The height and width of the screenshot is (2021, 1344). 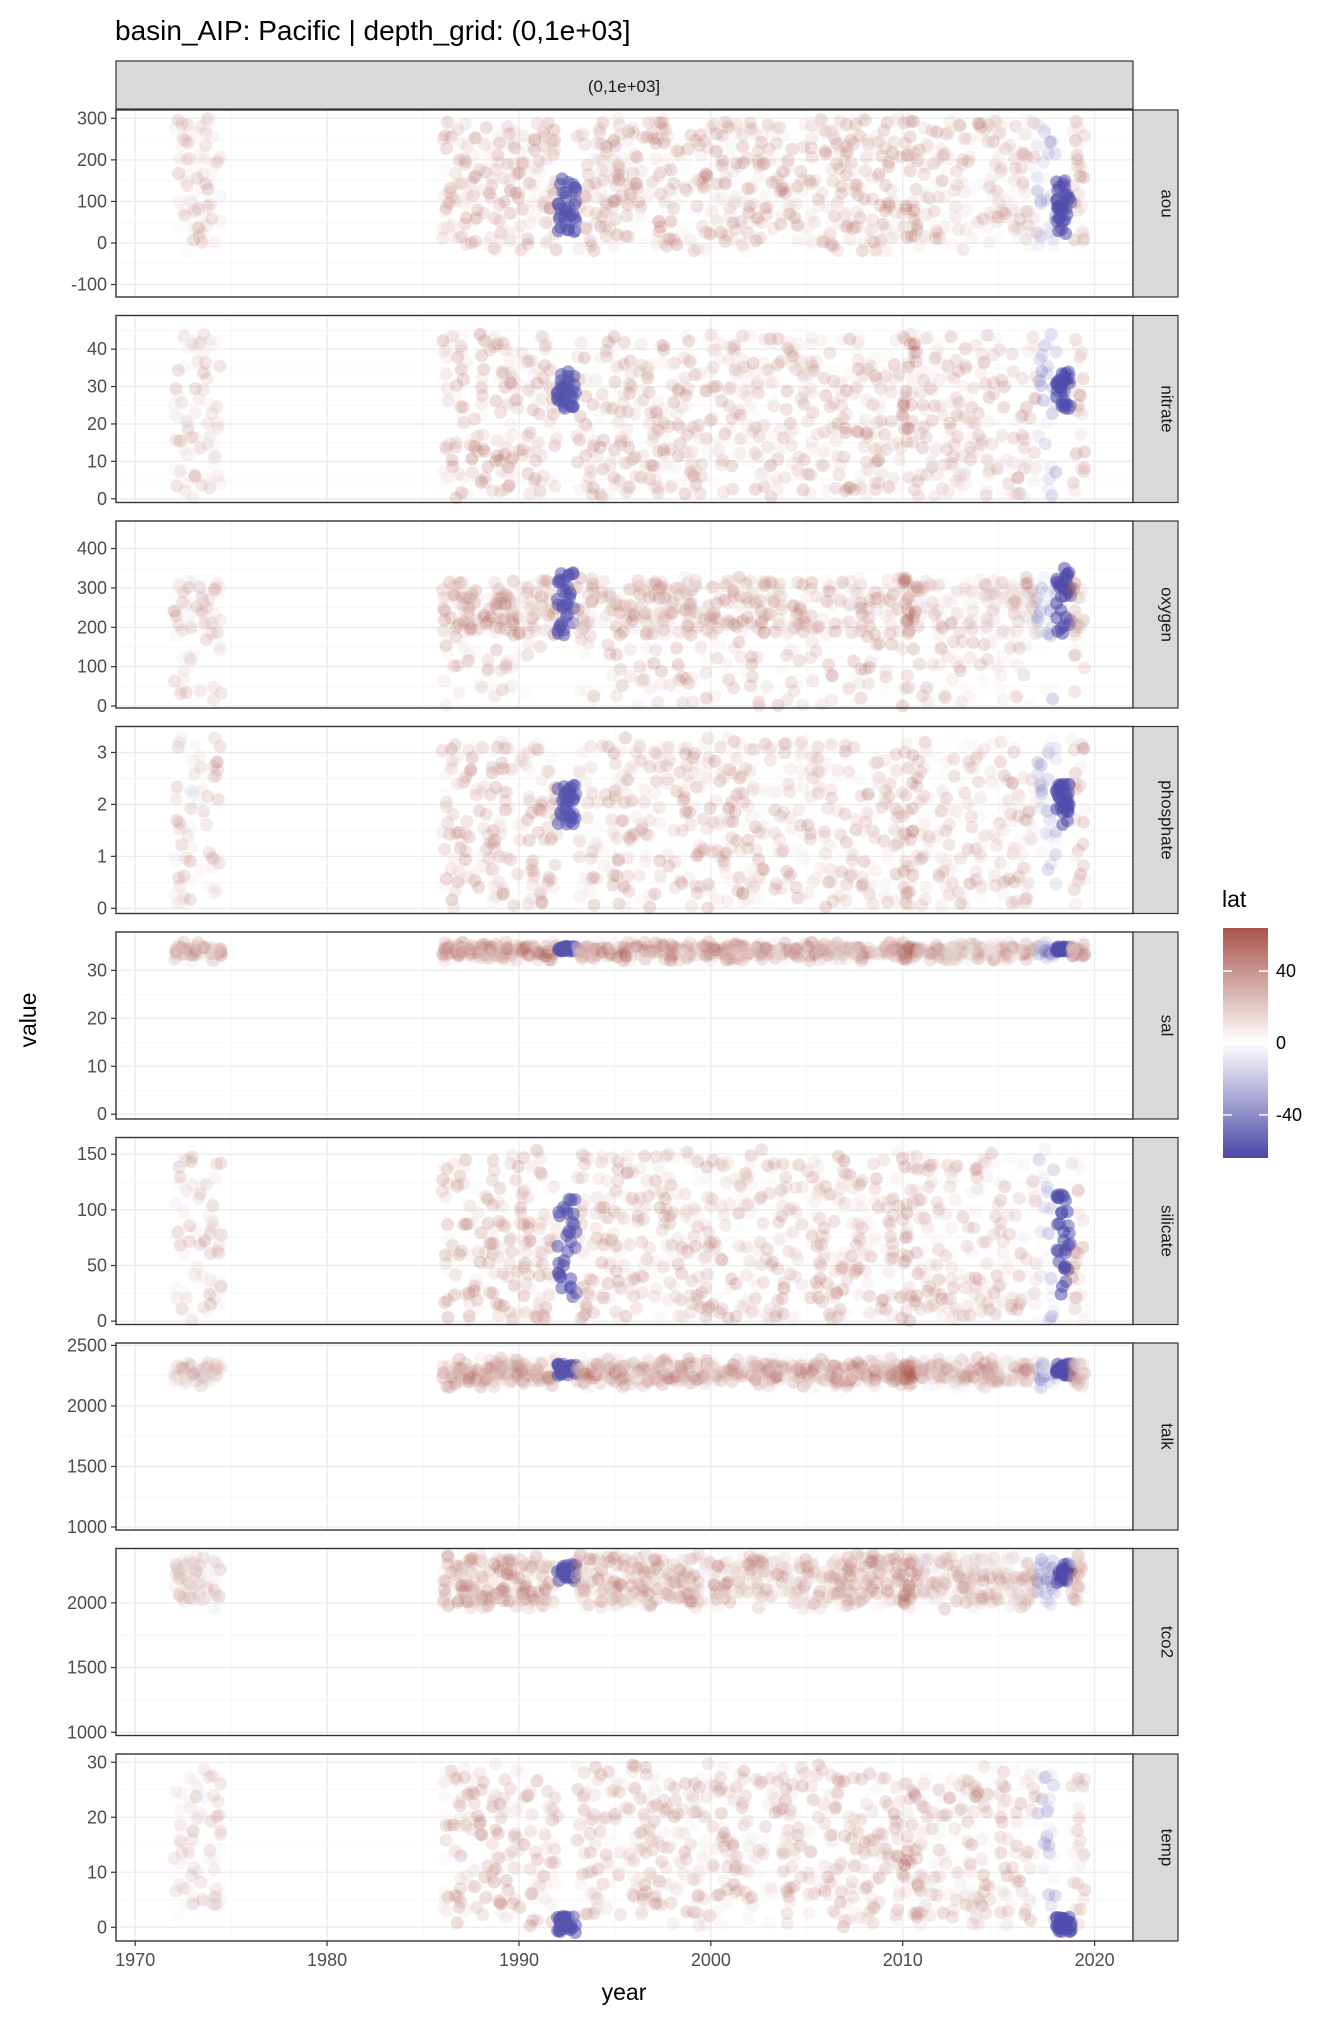 I want to click on y-tick-label: 100, so click(x=92, y=667).